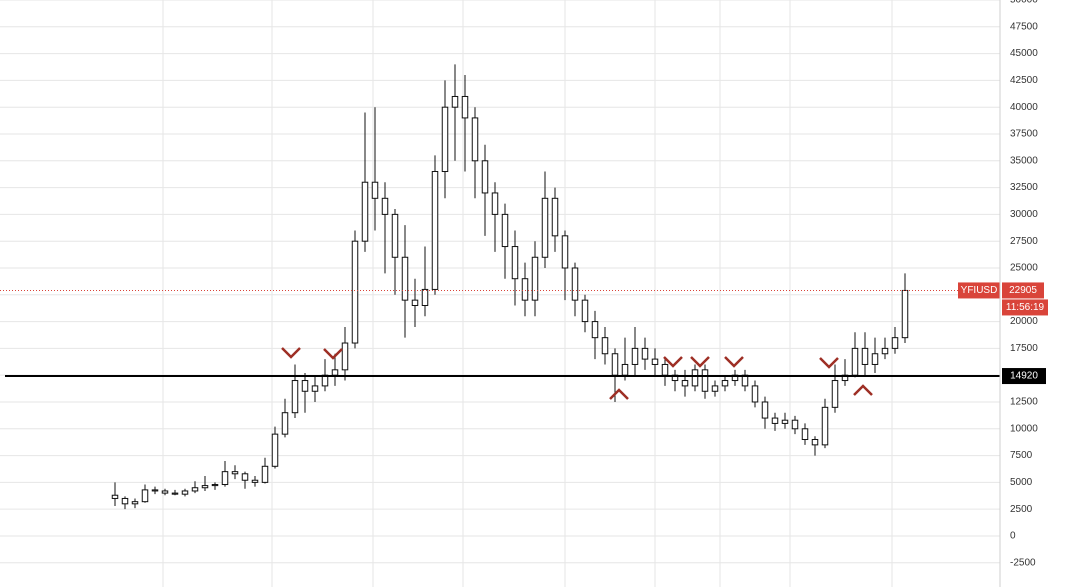 Image resolution: width=1080 pixels, height=587 pixels. I want to click on y-tick-label: 5000, so click(1021, 482).